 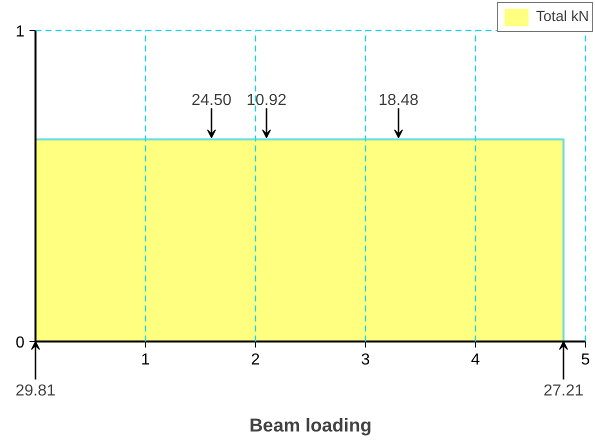 I want to click on annotation: 10.92, so click(x=266, y=101).